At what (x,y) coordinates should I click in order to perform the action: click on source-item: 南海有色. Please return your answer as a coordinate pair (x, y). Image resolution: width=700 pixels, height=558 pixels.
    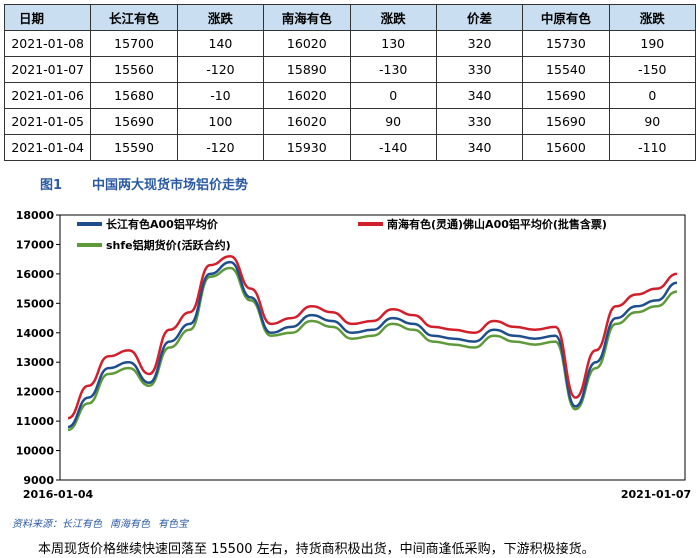
    Looking at the image, I should click on (130, 524).